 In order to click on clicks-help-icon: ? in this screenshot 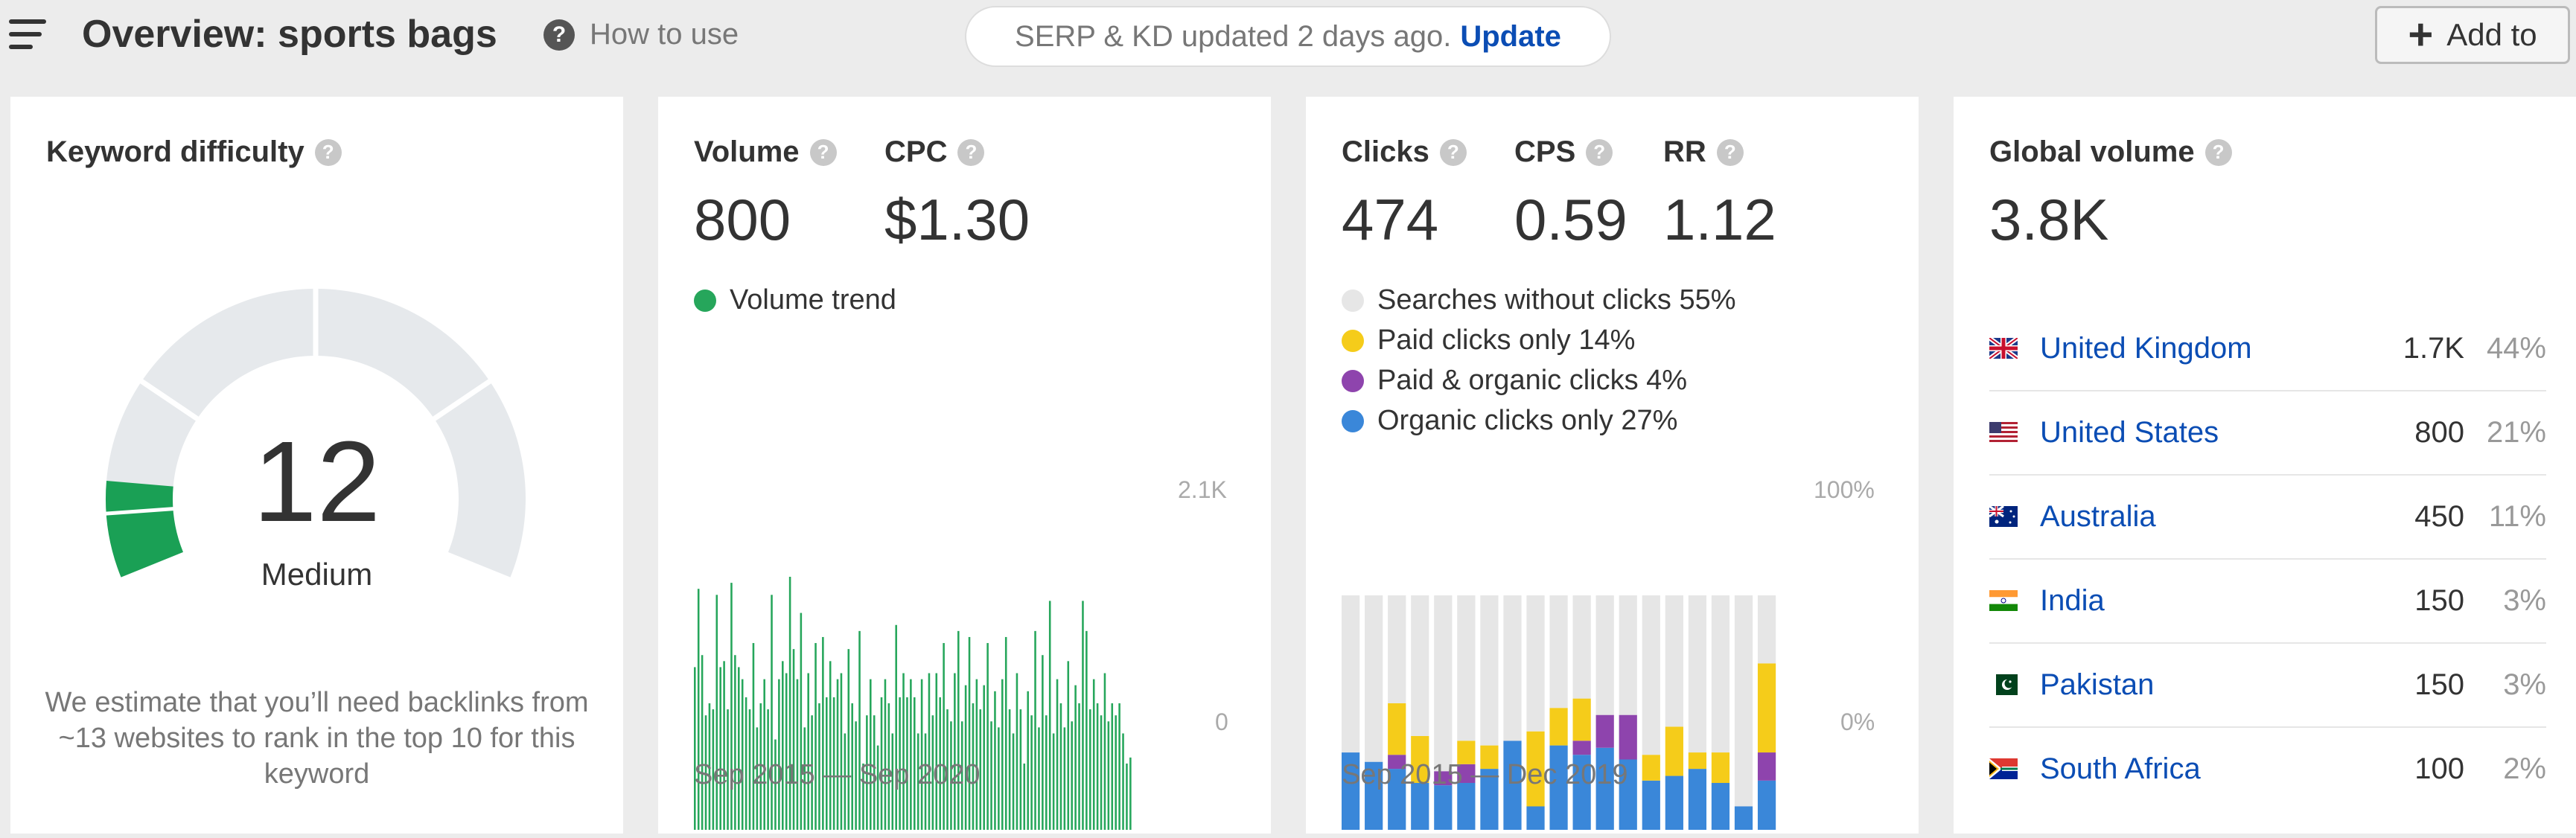, I will do `click(1453, 152)`.